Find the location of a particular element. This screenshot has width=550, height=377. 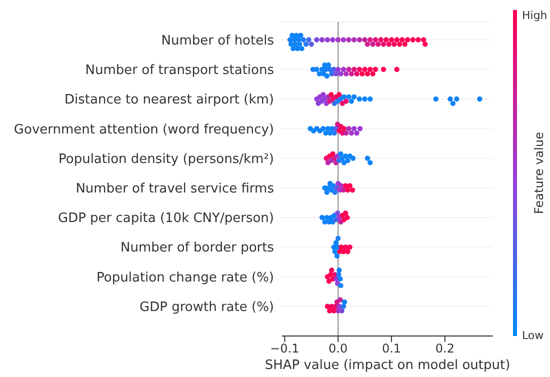

x-tick-label: 0.1 is located at coordinates (392, 349).